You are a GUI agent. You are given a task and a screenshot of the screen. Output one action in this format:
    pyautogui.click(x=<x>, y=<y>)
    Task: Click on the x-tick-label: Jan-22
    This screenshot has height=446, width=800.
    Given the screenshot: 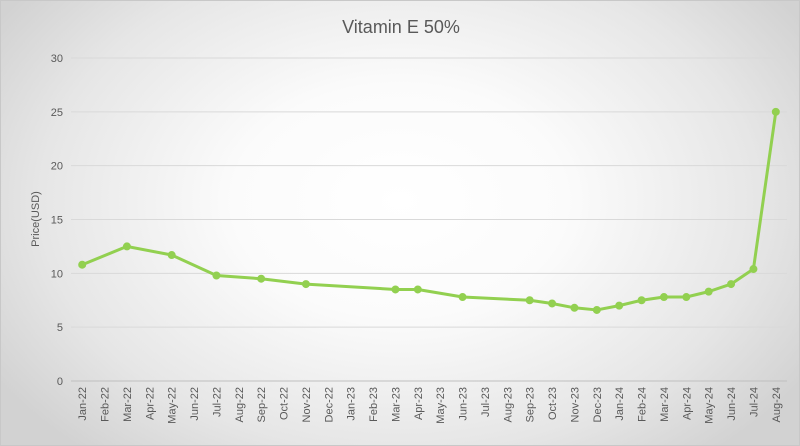 What is the action you would take?
    pyautogui.click(x=83, y=404)
    